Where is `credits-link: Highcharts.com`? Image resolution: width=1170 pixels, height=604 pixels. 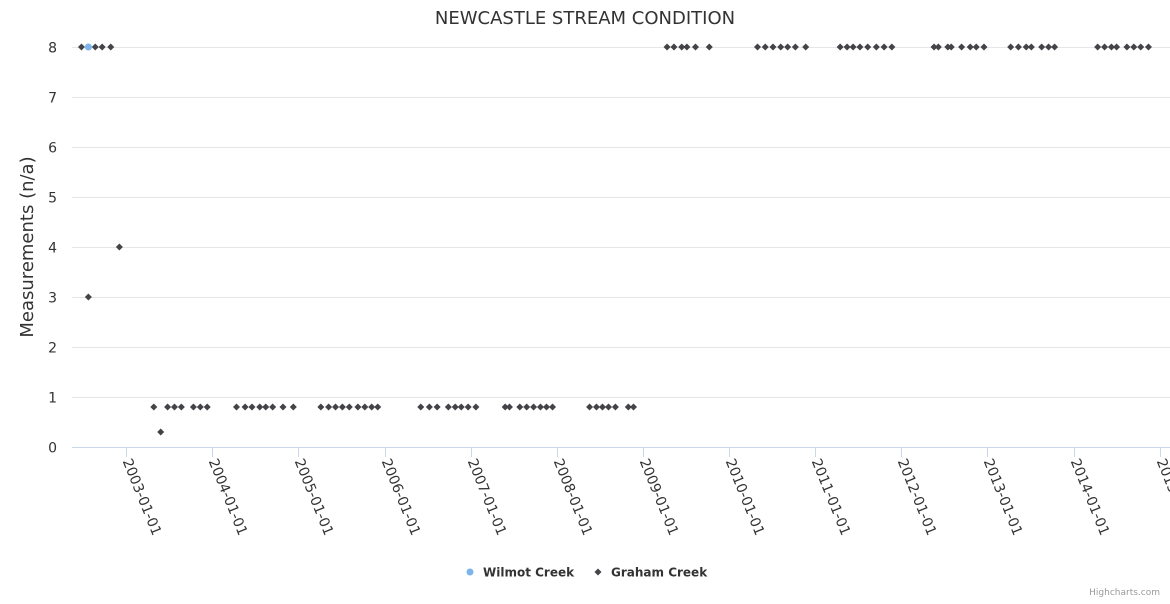
credits-link: Highcharts.com is located at coordinates (1124, 593).